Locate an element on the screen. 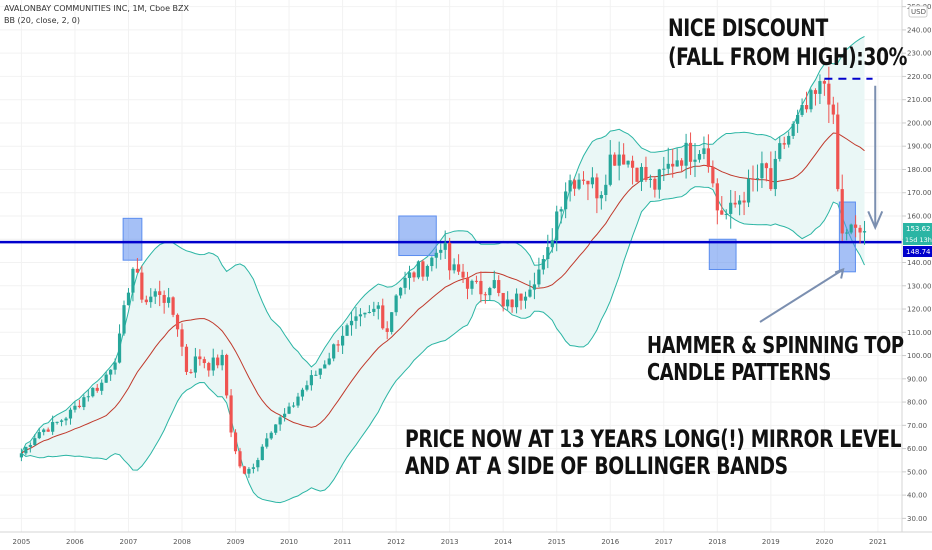 This screenshot has width=932, height=550. y-tick-label: 190.00 is located at coordinates (919, 147).